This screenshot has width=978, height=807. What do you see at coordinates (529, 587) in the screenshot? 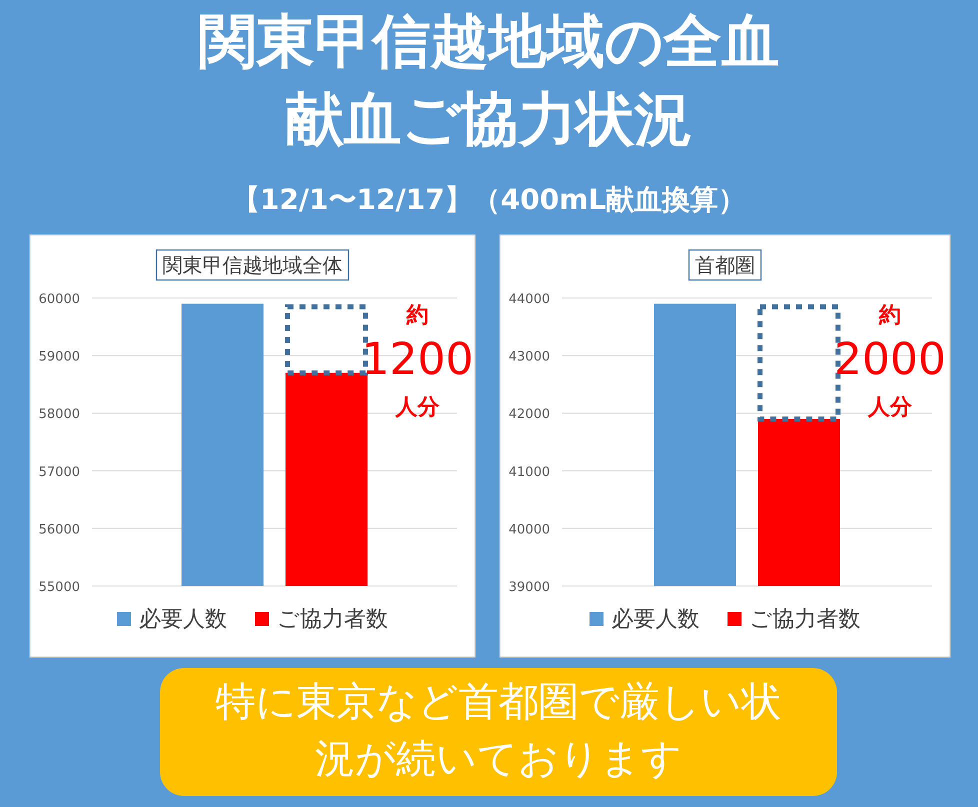
I see `y-tick-label: 39000` at bounding box center [529, 587].